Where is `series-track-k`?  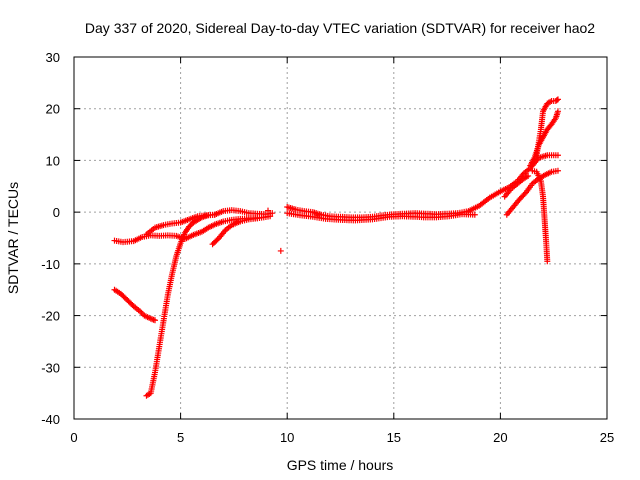
series-track-k is located at coordinates (540, 216).